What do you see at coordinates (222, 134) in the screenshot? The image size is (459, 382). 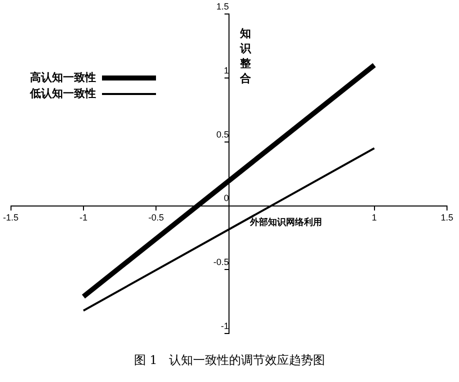 I see `y-tick-label: 0.5` at bounding box center [222, 134].